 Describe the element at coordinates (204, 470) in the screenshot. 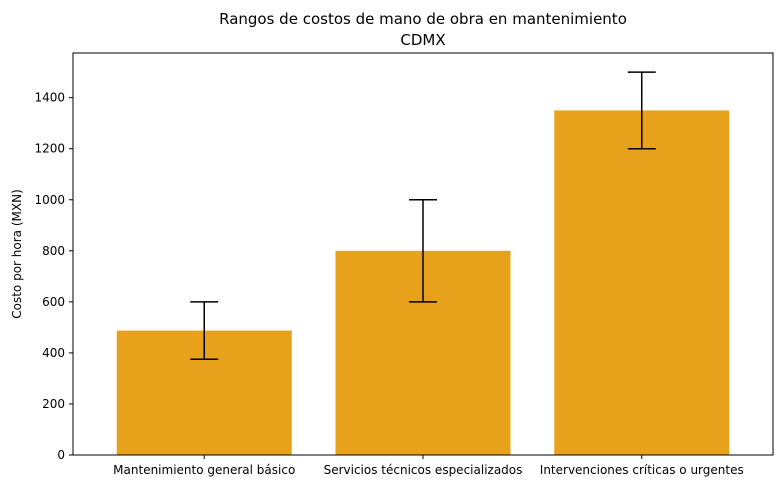

I see `x-tick-label-1: Mantenimiento general básico` at that location.